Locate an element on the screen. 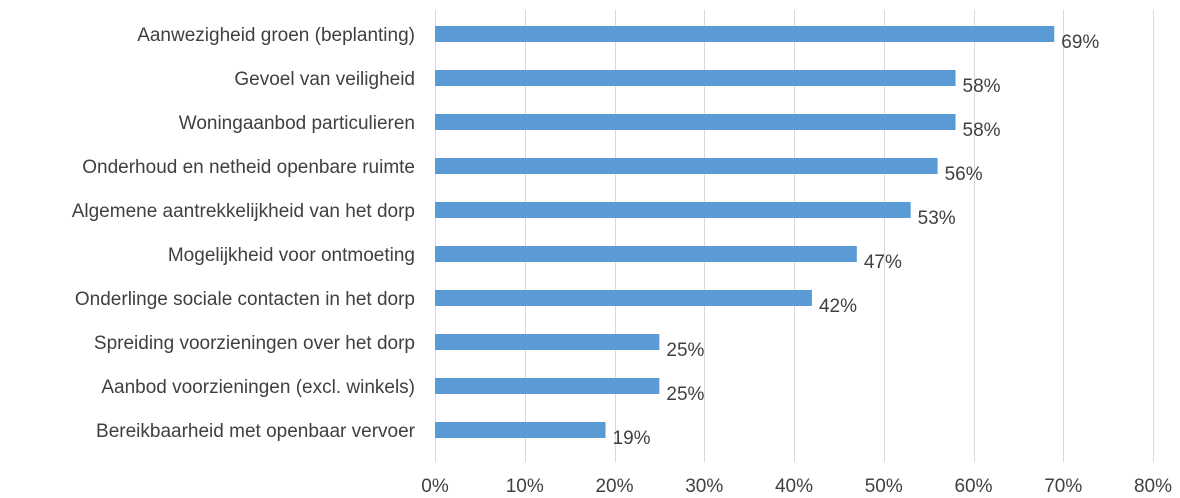  category-label: Spreiding voorzieningen over het dorp is located at coordinates (254, 343).